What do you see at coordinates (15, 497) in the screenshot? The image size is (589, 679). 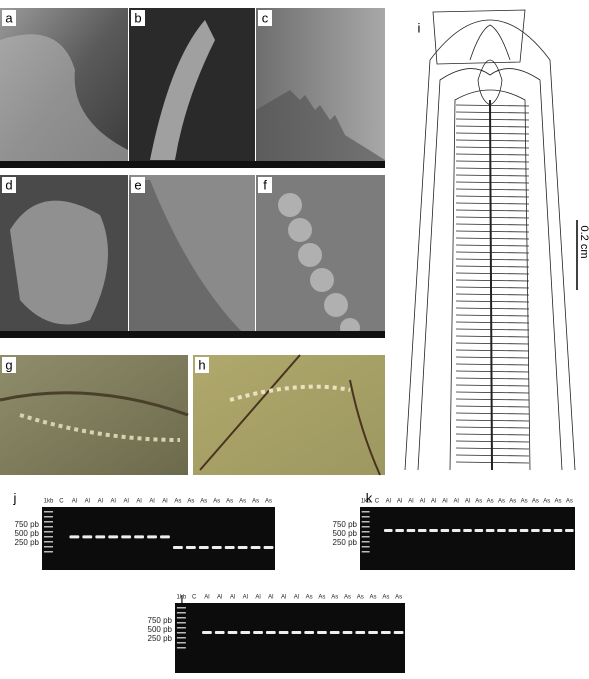 I see `panel-label: j` at bounding box center [15, 497].